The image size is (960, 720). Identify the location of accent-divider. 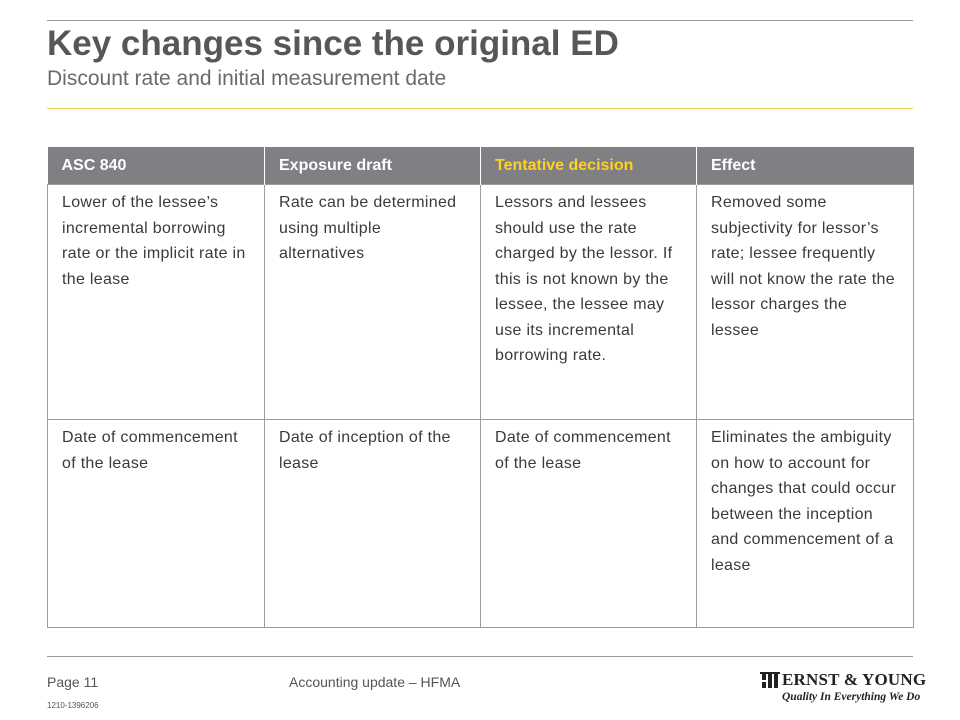
(480, 108).